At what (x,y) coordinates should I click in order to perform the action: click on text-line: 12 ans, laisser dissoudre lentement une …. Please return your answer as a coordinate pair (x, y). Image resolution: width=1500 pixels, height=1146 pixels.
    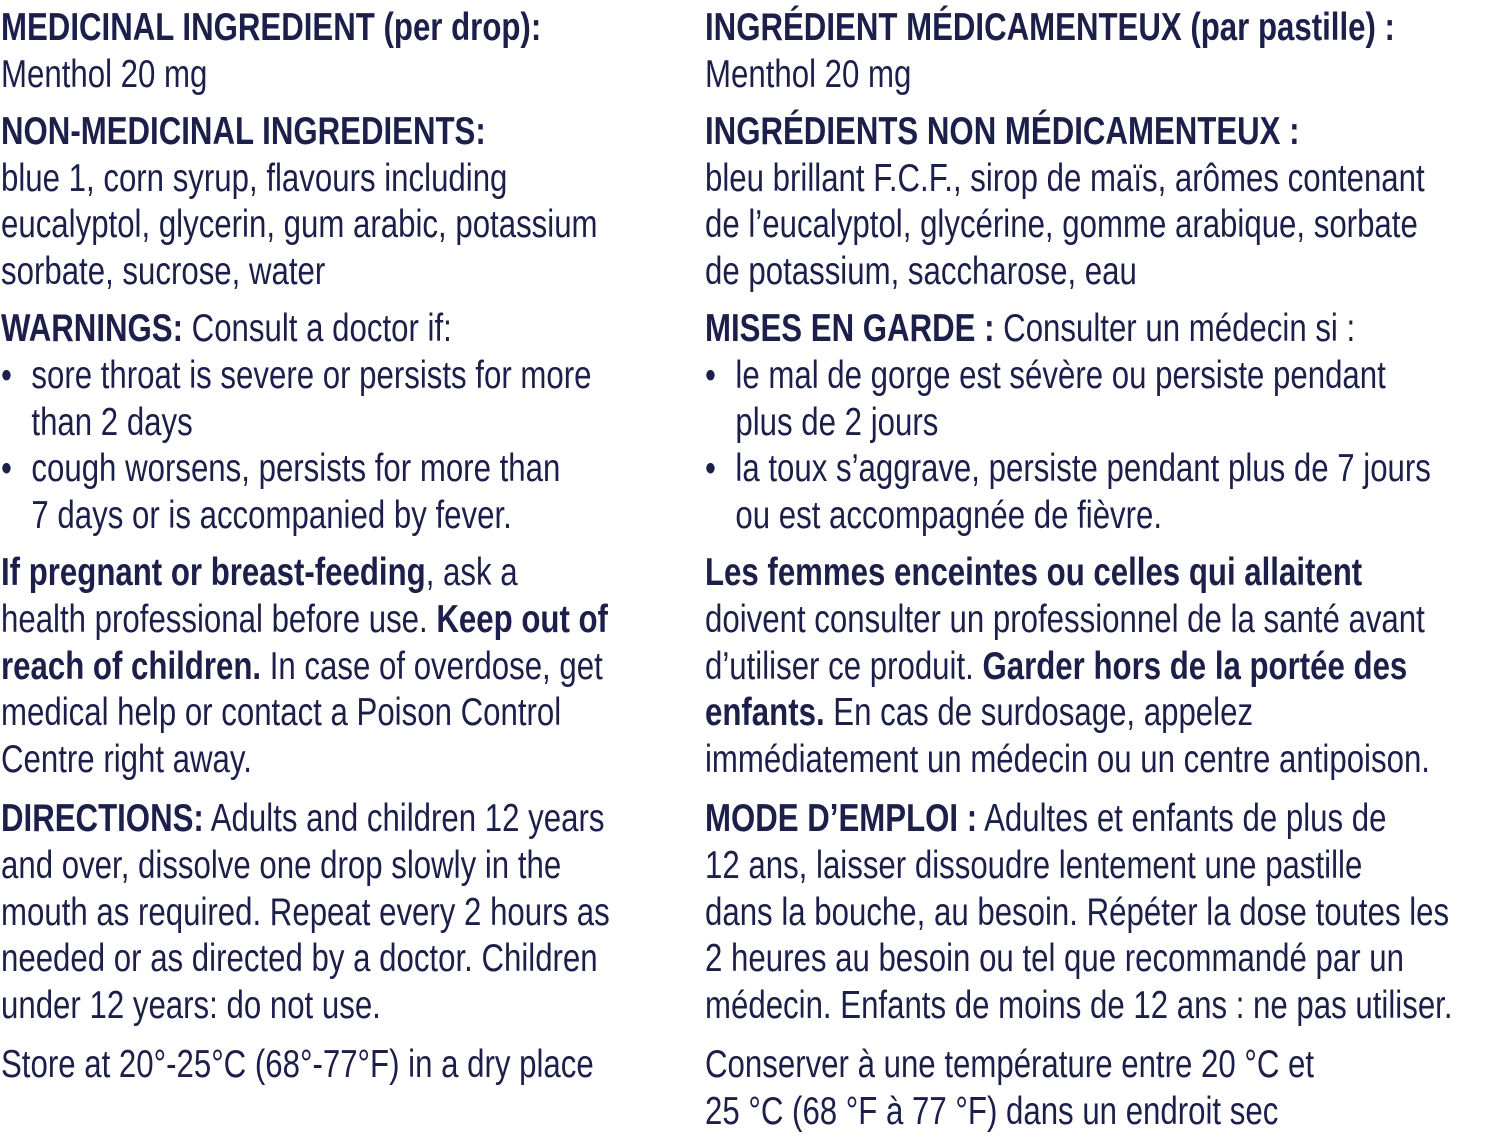
    Looking at the image, I should click on (1057, 866).